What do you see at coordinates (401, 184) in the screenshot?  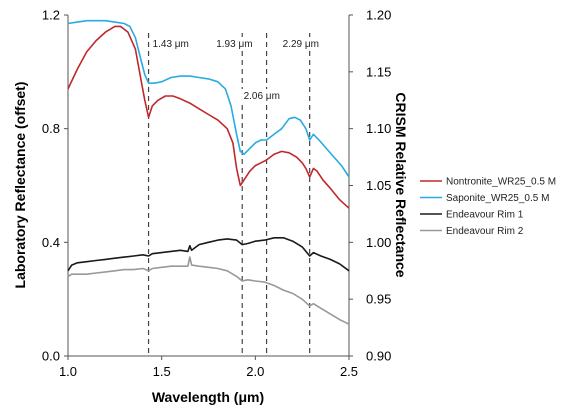 I see `y-right-axis-title: CRISM Relative Reflectance` at bounding box center [401, 184].